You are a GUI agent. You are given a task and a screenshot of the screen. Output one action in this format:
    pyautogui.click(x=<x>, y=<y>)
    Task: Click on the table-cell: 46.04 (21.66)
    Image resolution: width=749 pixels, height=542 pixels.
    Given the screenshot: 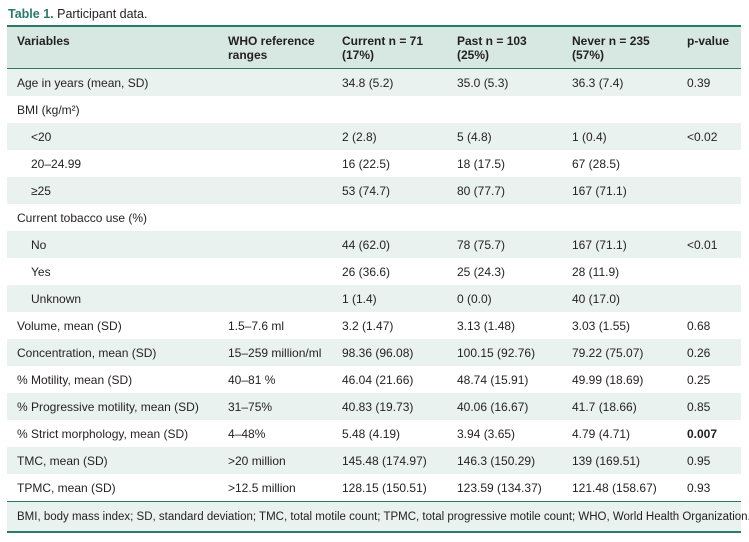 What is the action you would take?
    pyautogui.click(x=378, y=379)
    